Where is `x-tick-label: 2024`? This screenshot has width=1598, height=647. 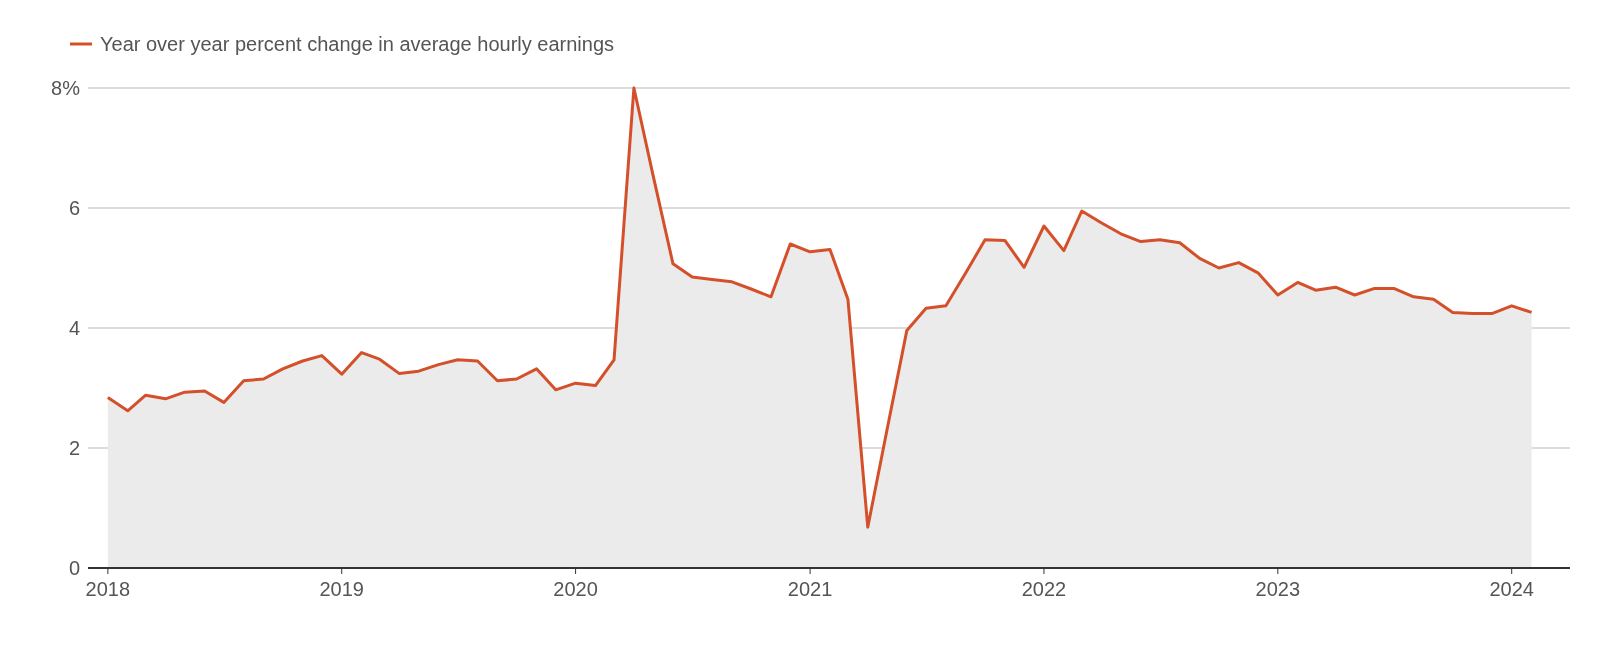 x-tick-label: 2024 is located at coordinates (1511, 589).